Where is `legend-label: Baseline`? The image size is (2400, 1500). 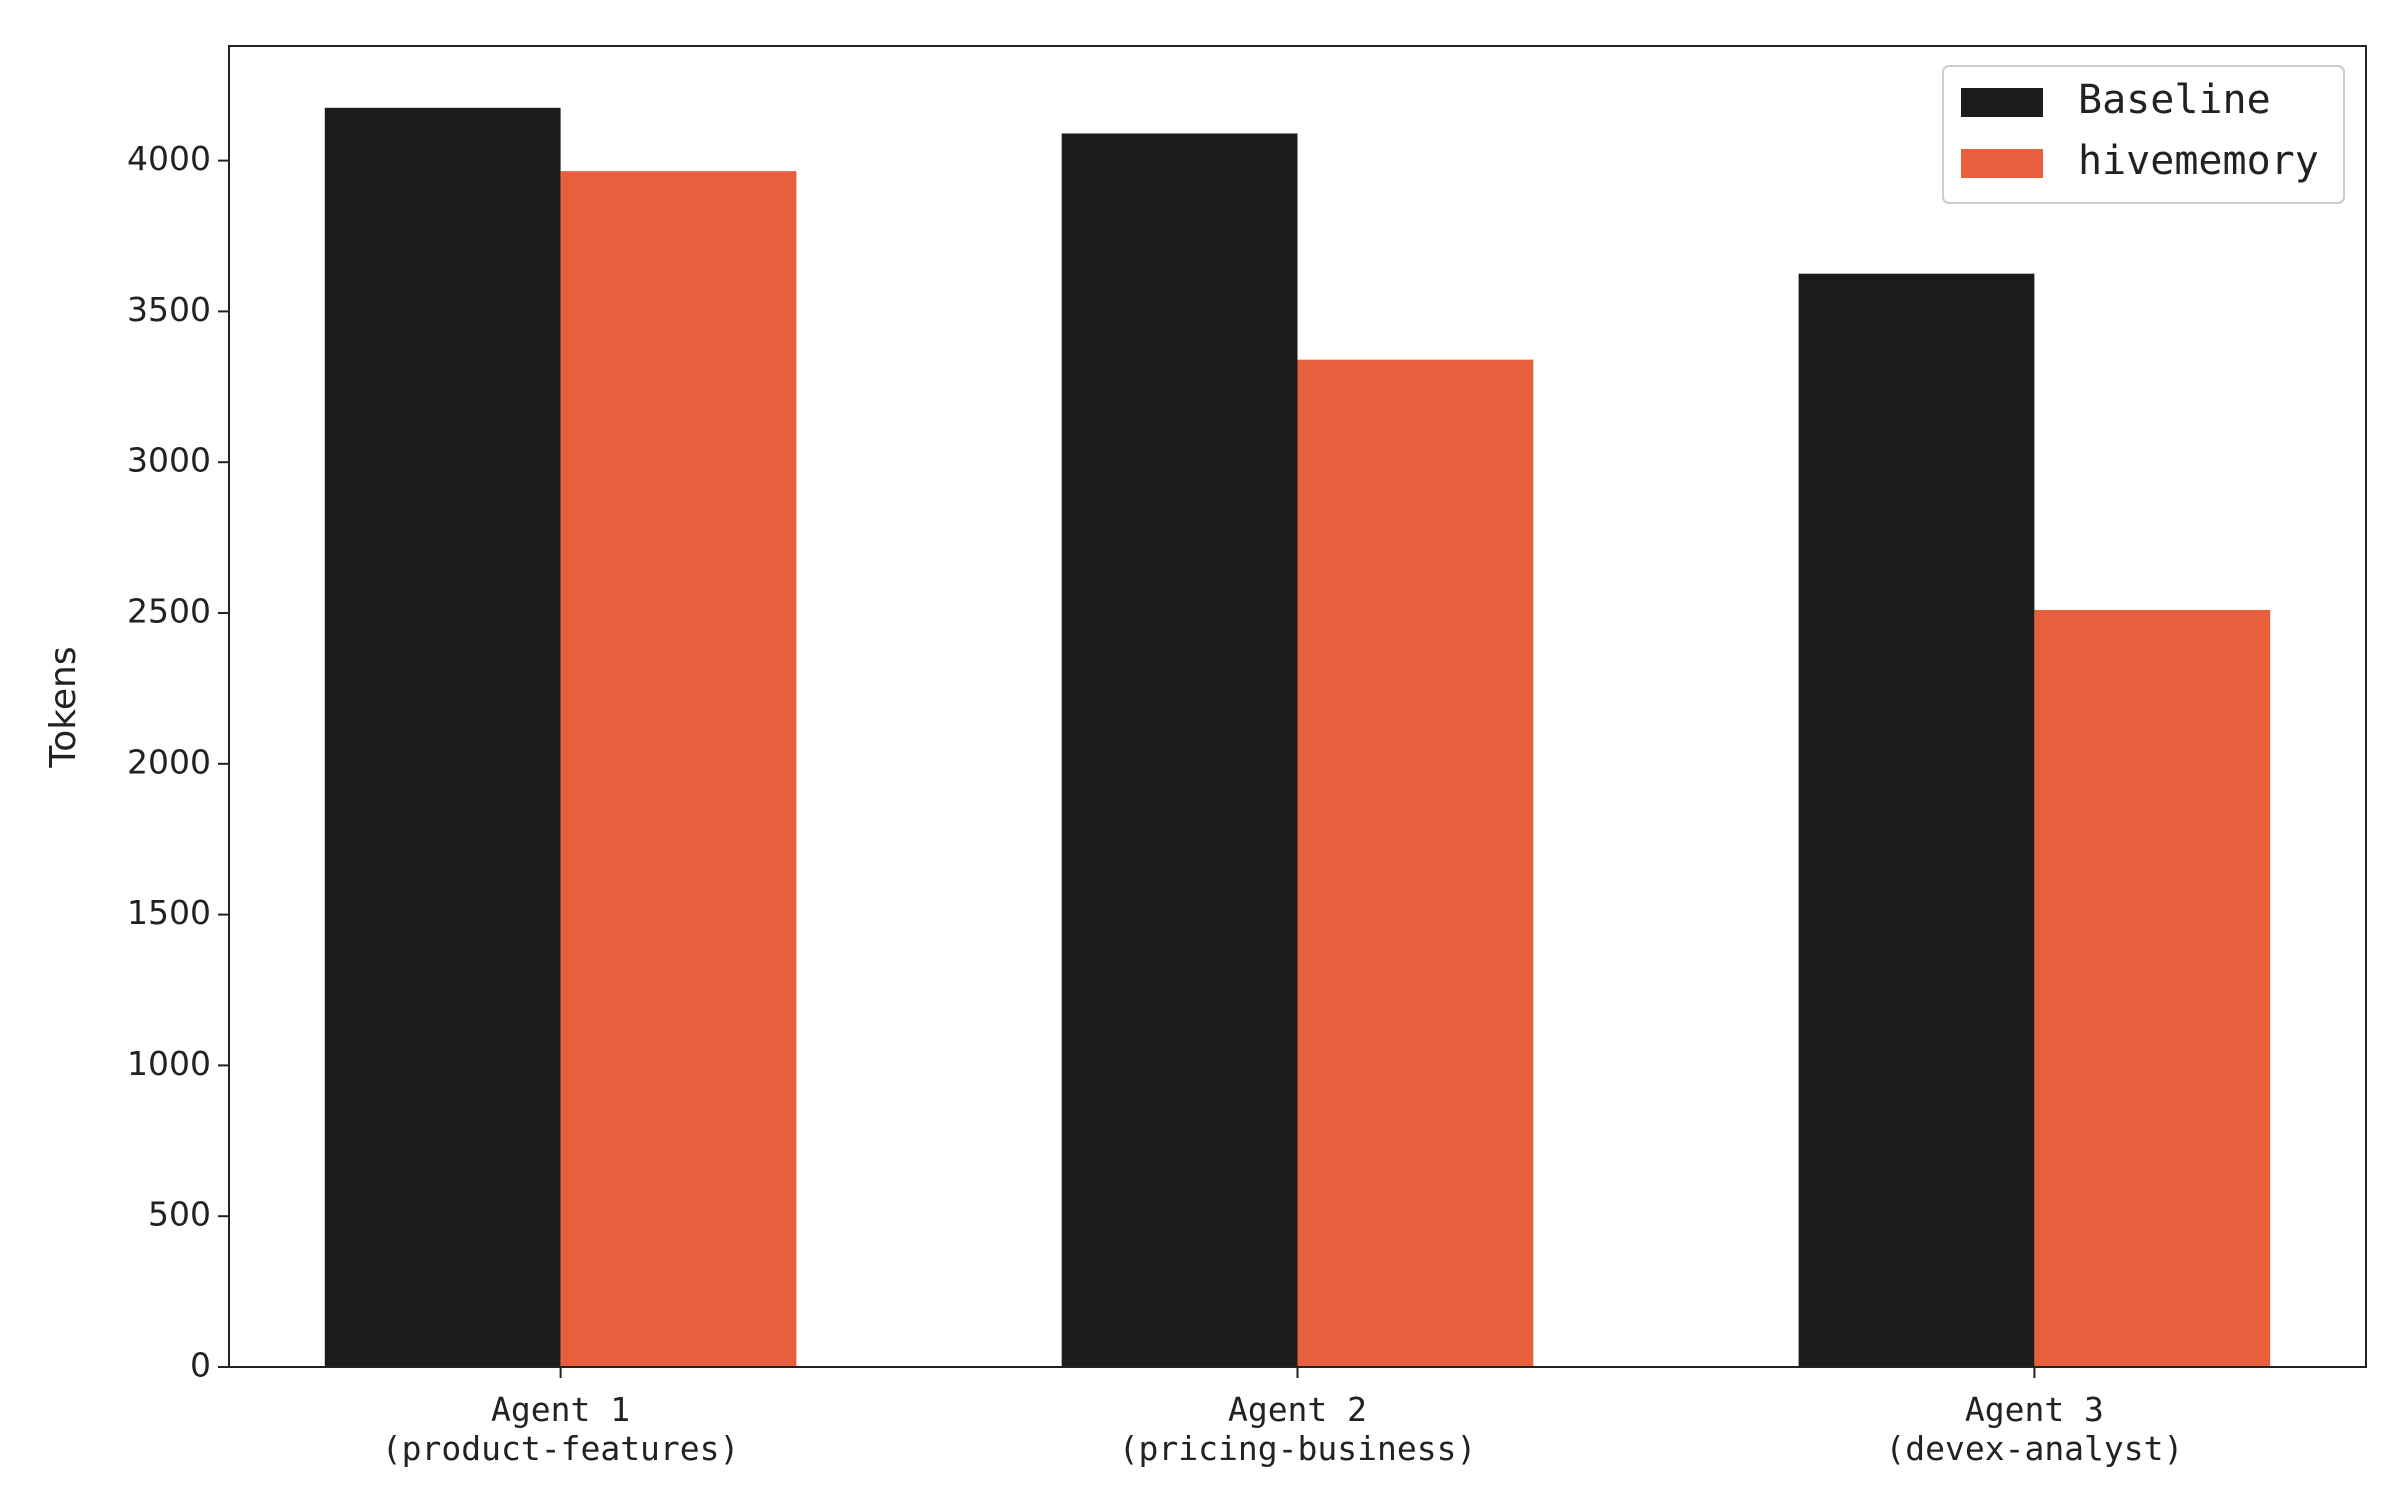 legend-label: Baseline is located at coordinates (2174, 100).